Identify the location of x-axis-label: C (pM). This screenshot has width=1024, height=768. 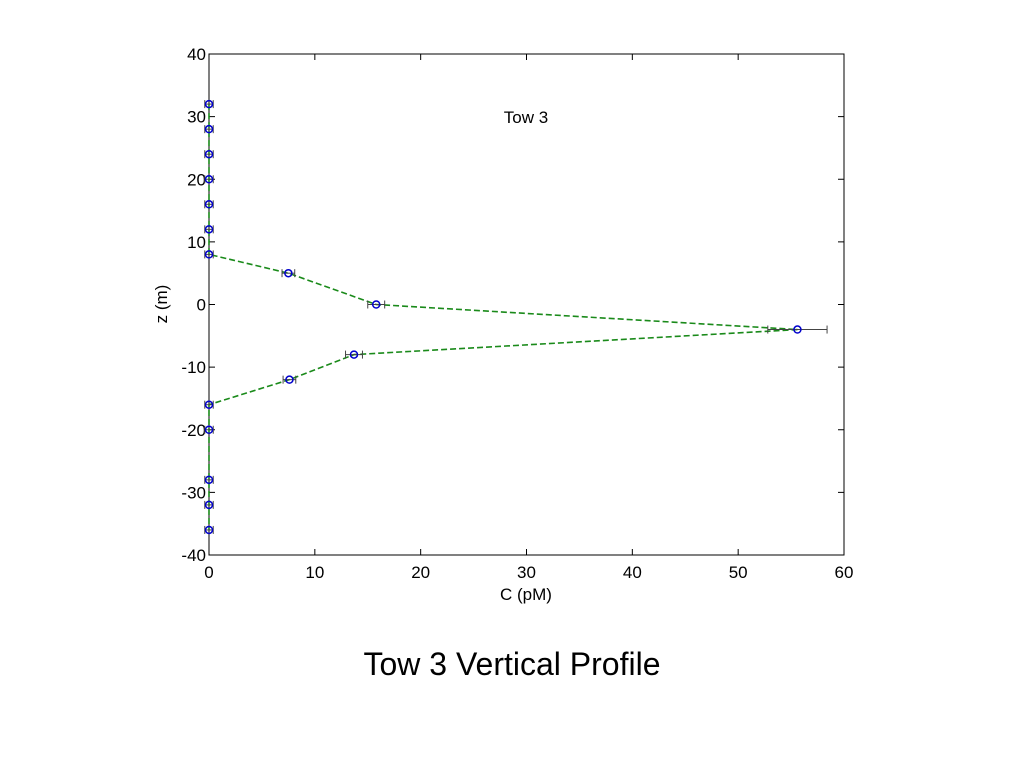
(526, 594).